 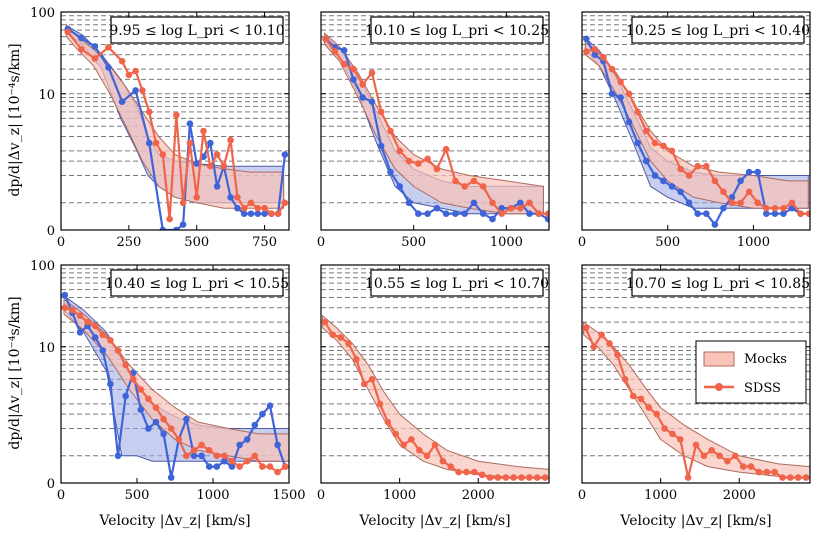 What do you see at coordinates (399, 495) in the screenshot?
I see `x-tick-label: 1000` at bounding box center [399, 495].